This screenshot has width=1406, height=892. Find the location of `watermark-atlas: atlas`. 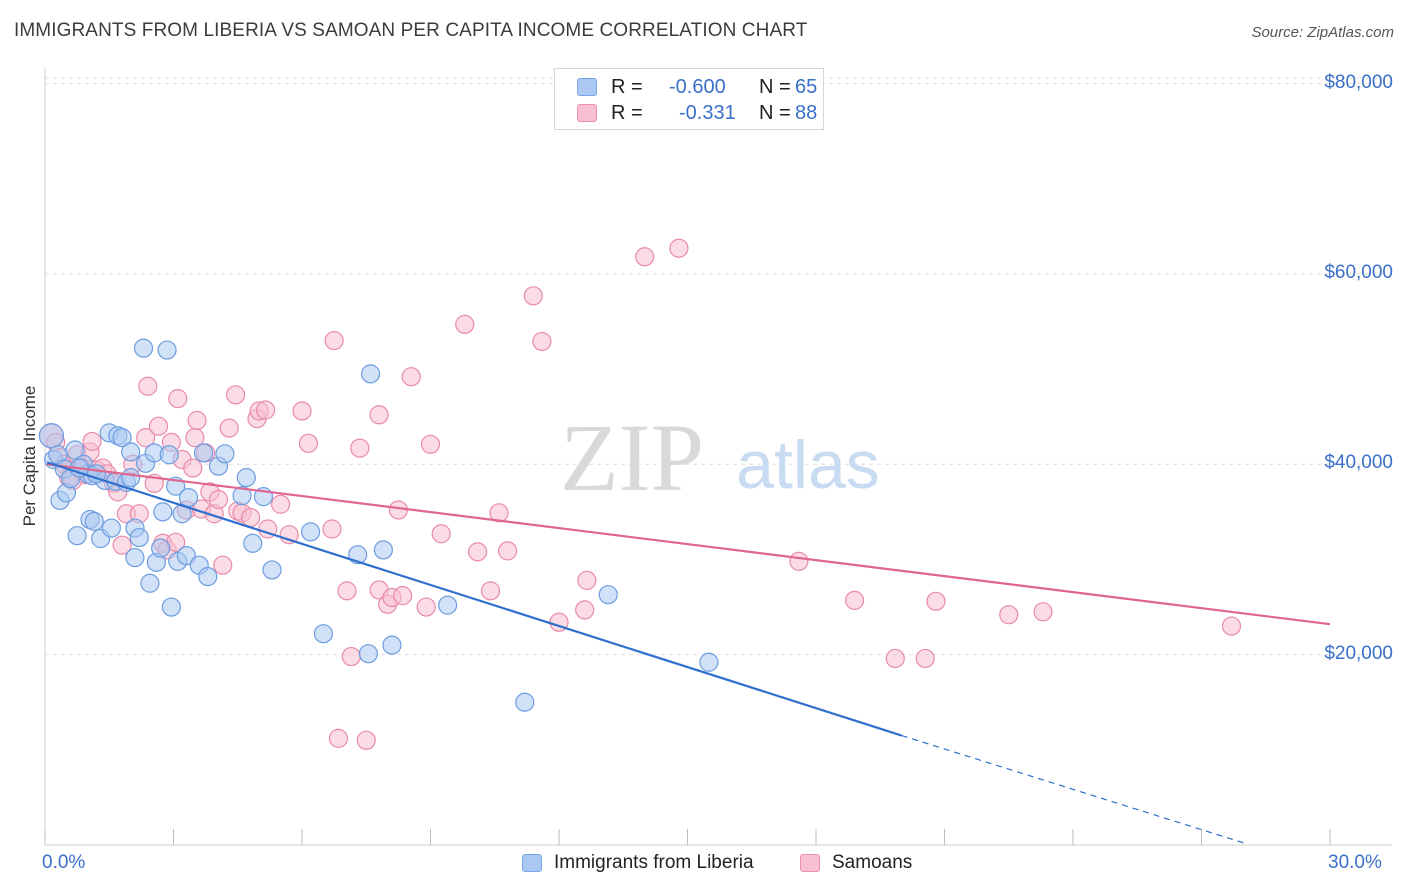

watermark-atlas: atlas is located at coordinates (808, 465).